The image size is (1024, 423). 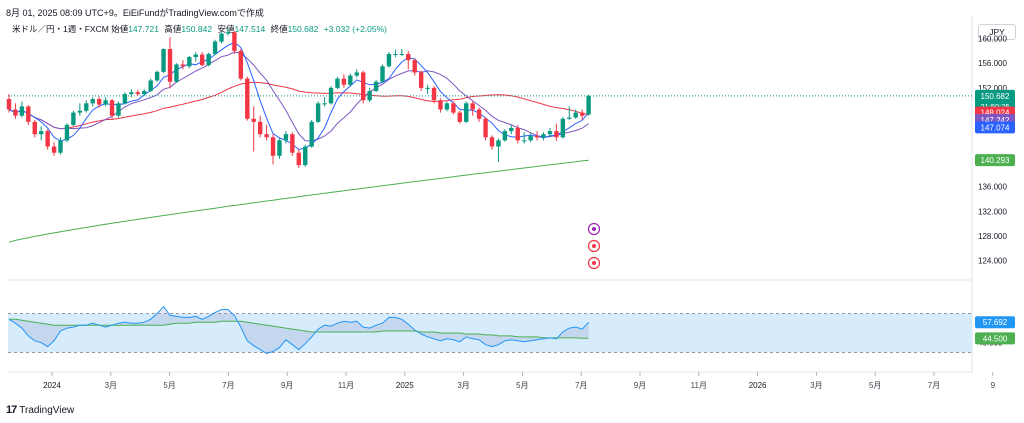 I want to click on rsi-ma-tag-bg, so click(x=995, y=338).